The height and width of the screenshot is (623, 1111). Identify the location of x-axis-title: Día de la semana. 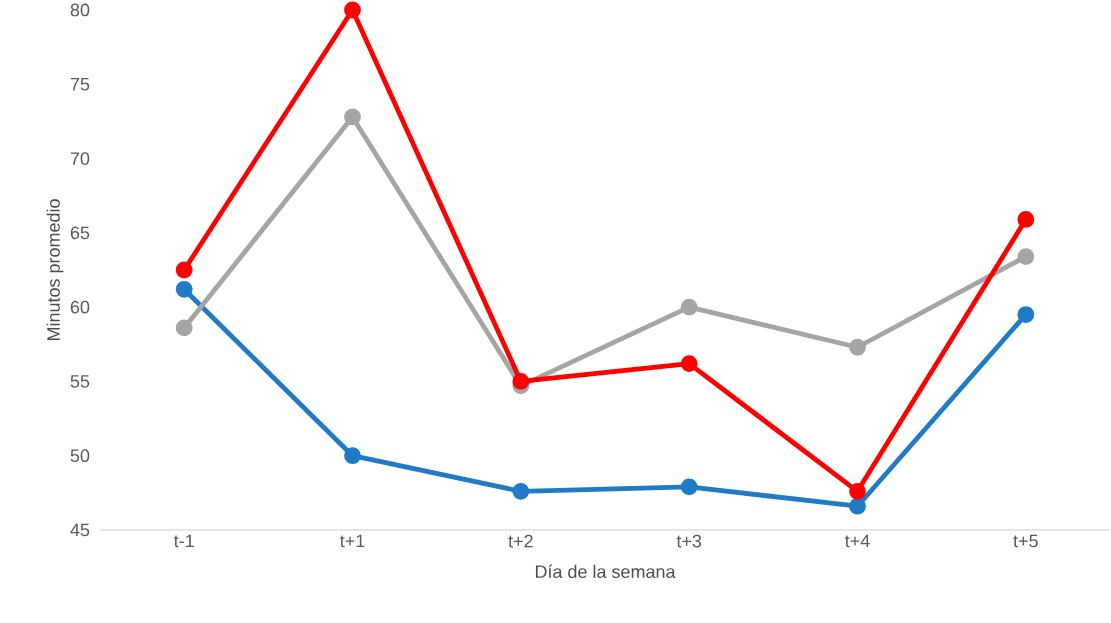
(605, 571).